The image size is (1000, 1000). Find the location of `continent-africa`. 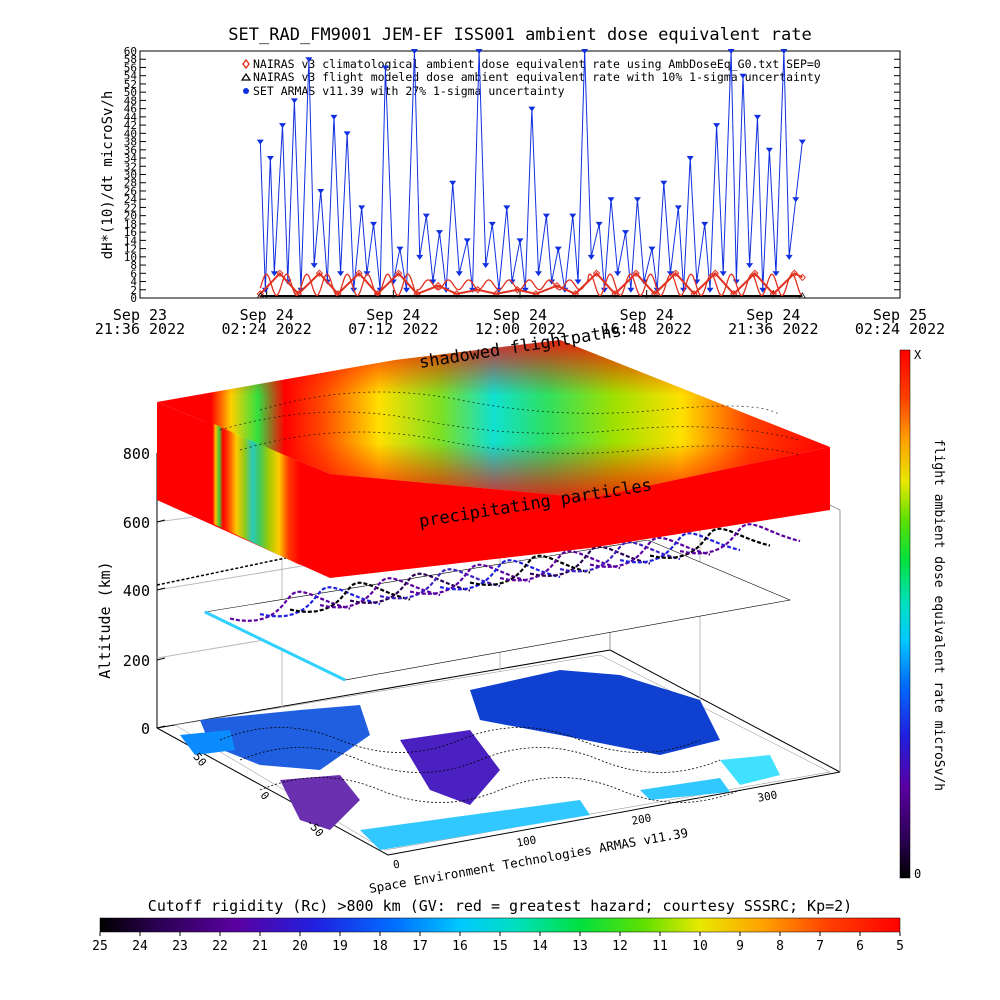

continent-africa is located at coordinates (450, 767).